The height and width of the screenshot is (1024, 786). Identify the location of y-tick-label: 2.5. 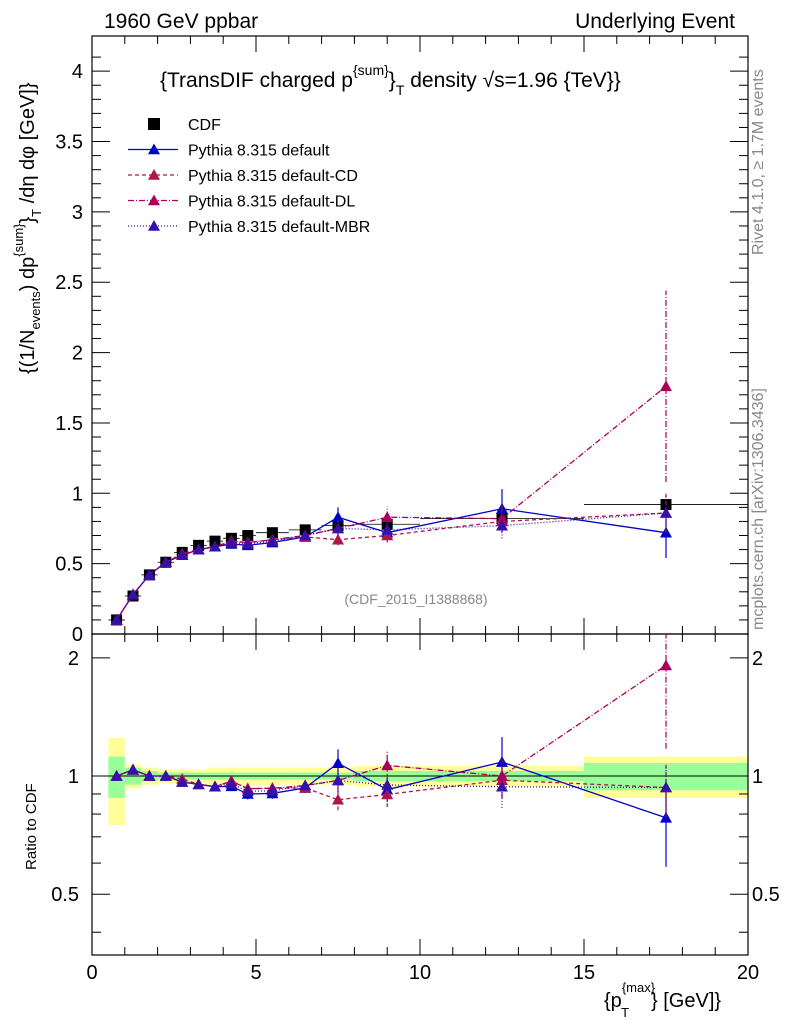
(69, 283).